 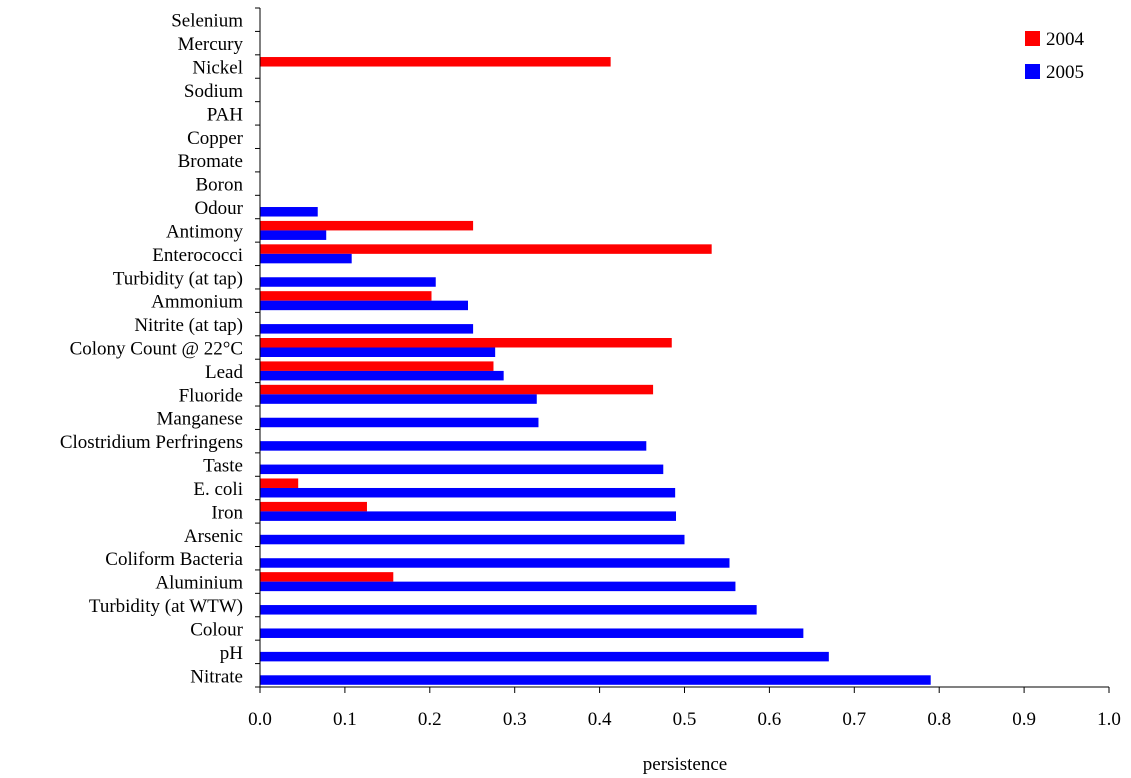 What do you see at coordinates (685, 764) in the screenshot?
I see `x-axis-title: persistence` at bounding box center [685, 764].